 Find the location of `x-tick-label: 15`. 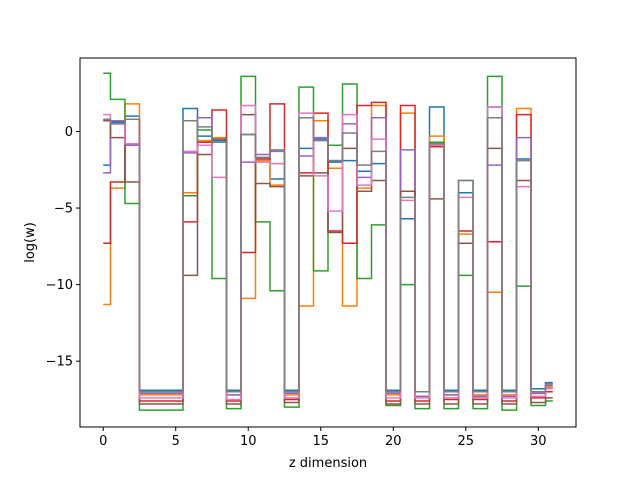

x-tick-label: 15 is located at coordinates (320, 441).